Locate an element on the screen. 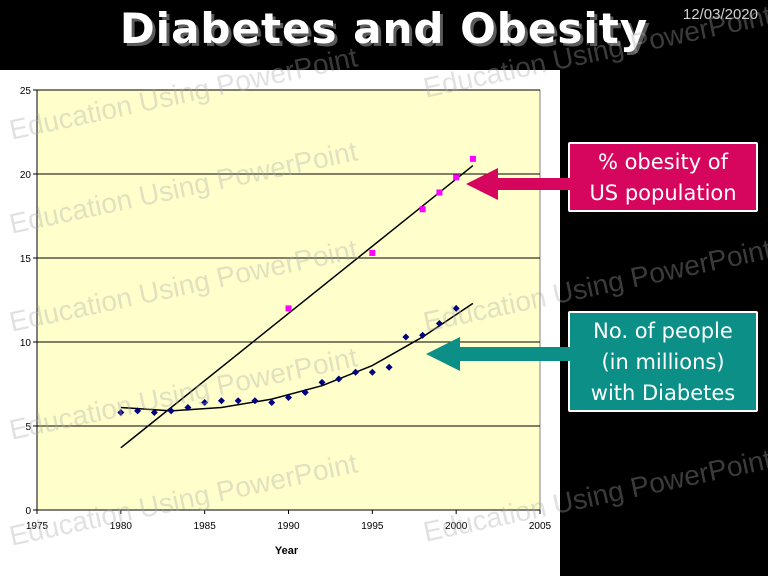 The height and width of the screenshot is (576, 768). x-tick-label: 1995 is located at coordinates (372, 526).